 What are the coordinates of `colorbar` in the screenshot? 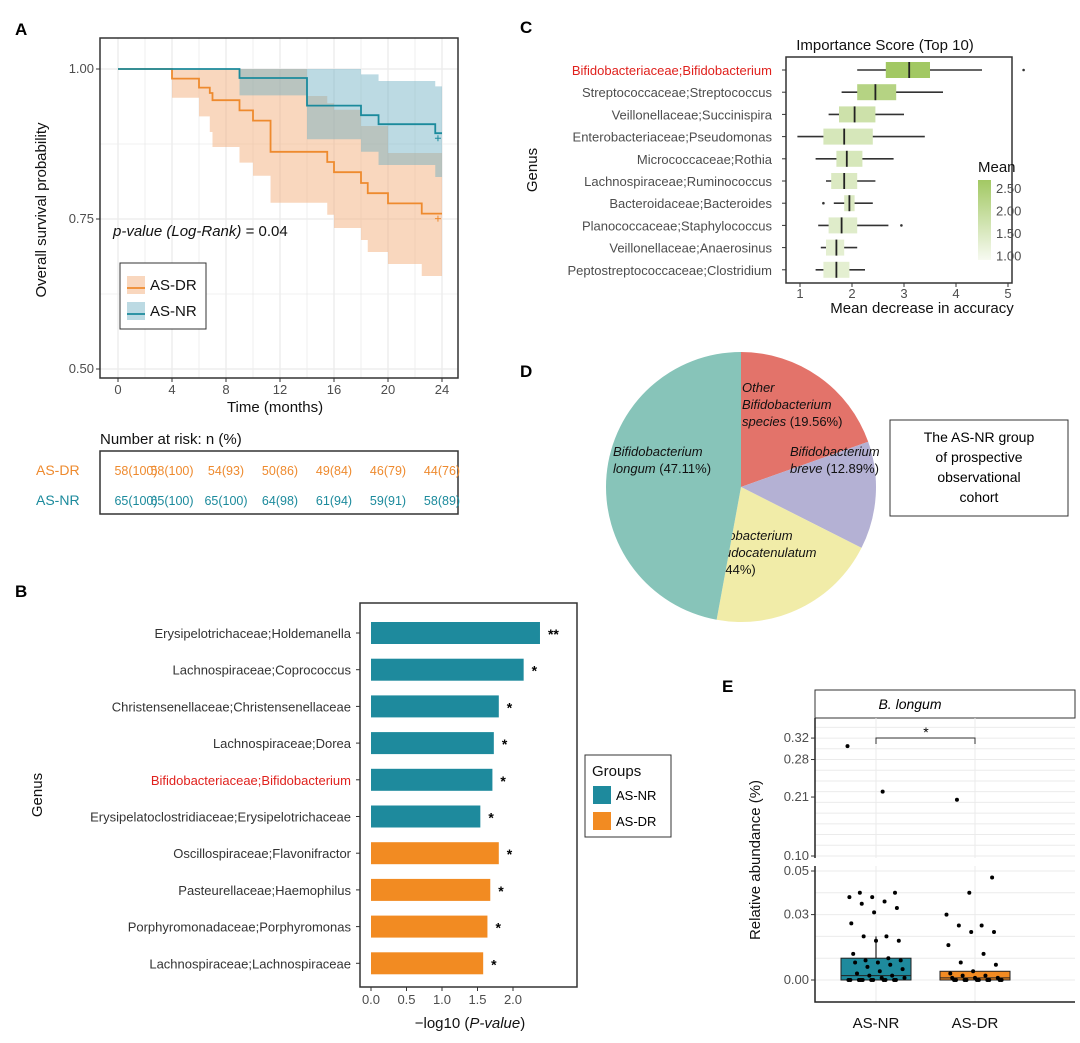 It's located at (984, 220).